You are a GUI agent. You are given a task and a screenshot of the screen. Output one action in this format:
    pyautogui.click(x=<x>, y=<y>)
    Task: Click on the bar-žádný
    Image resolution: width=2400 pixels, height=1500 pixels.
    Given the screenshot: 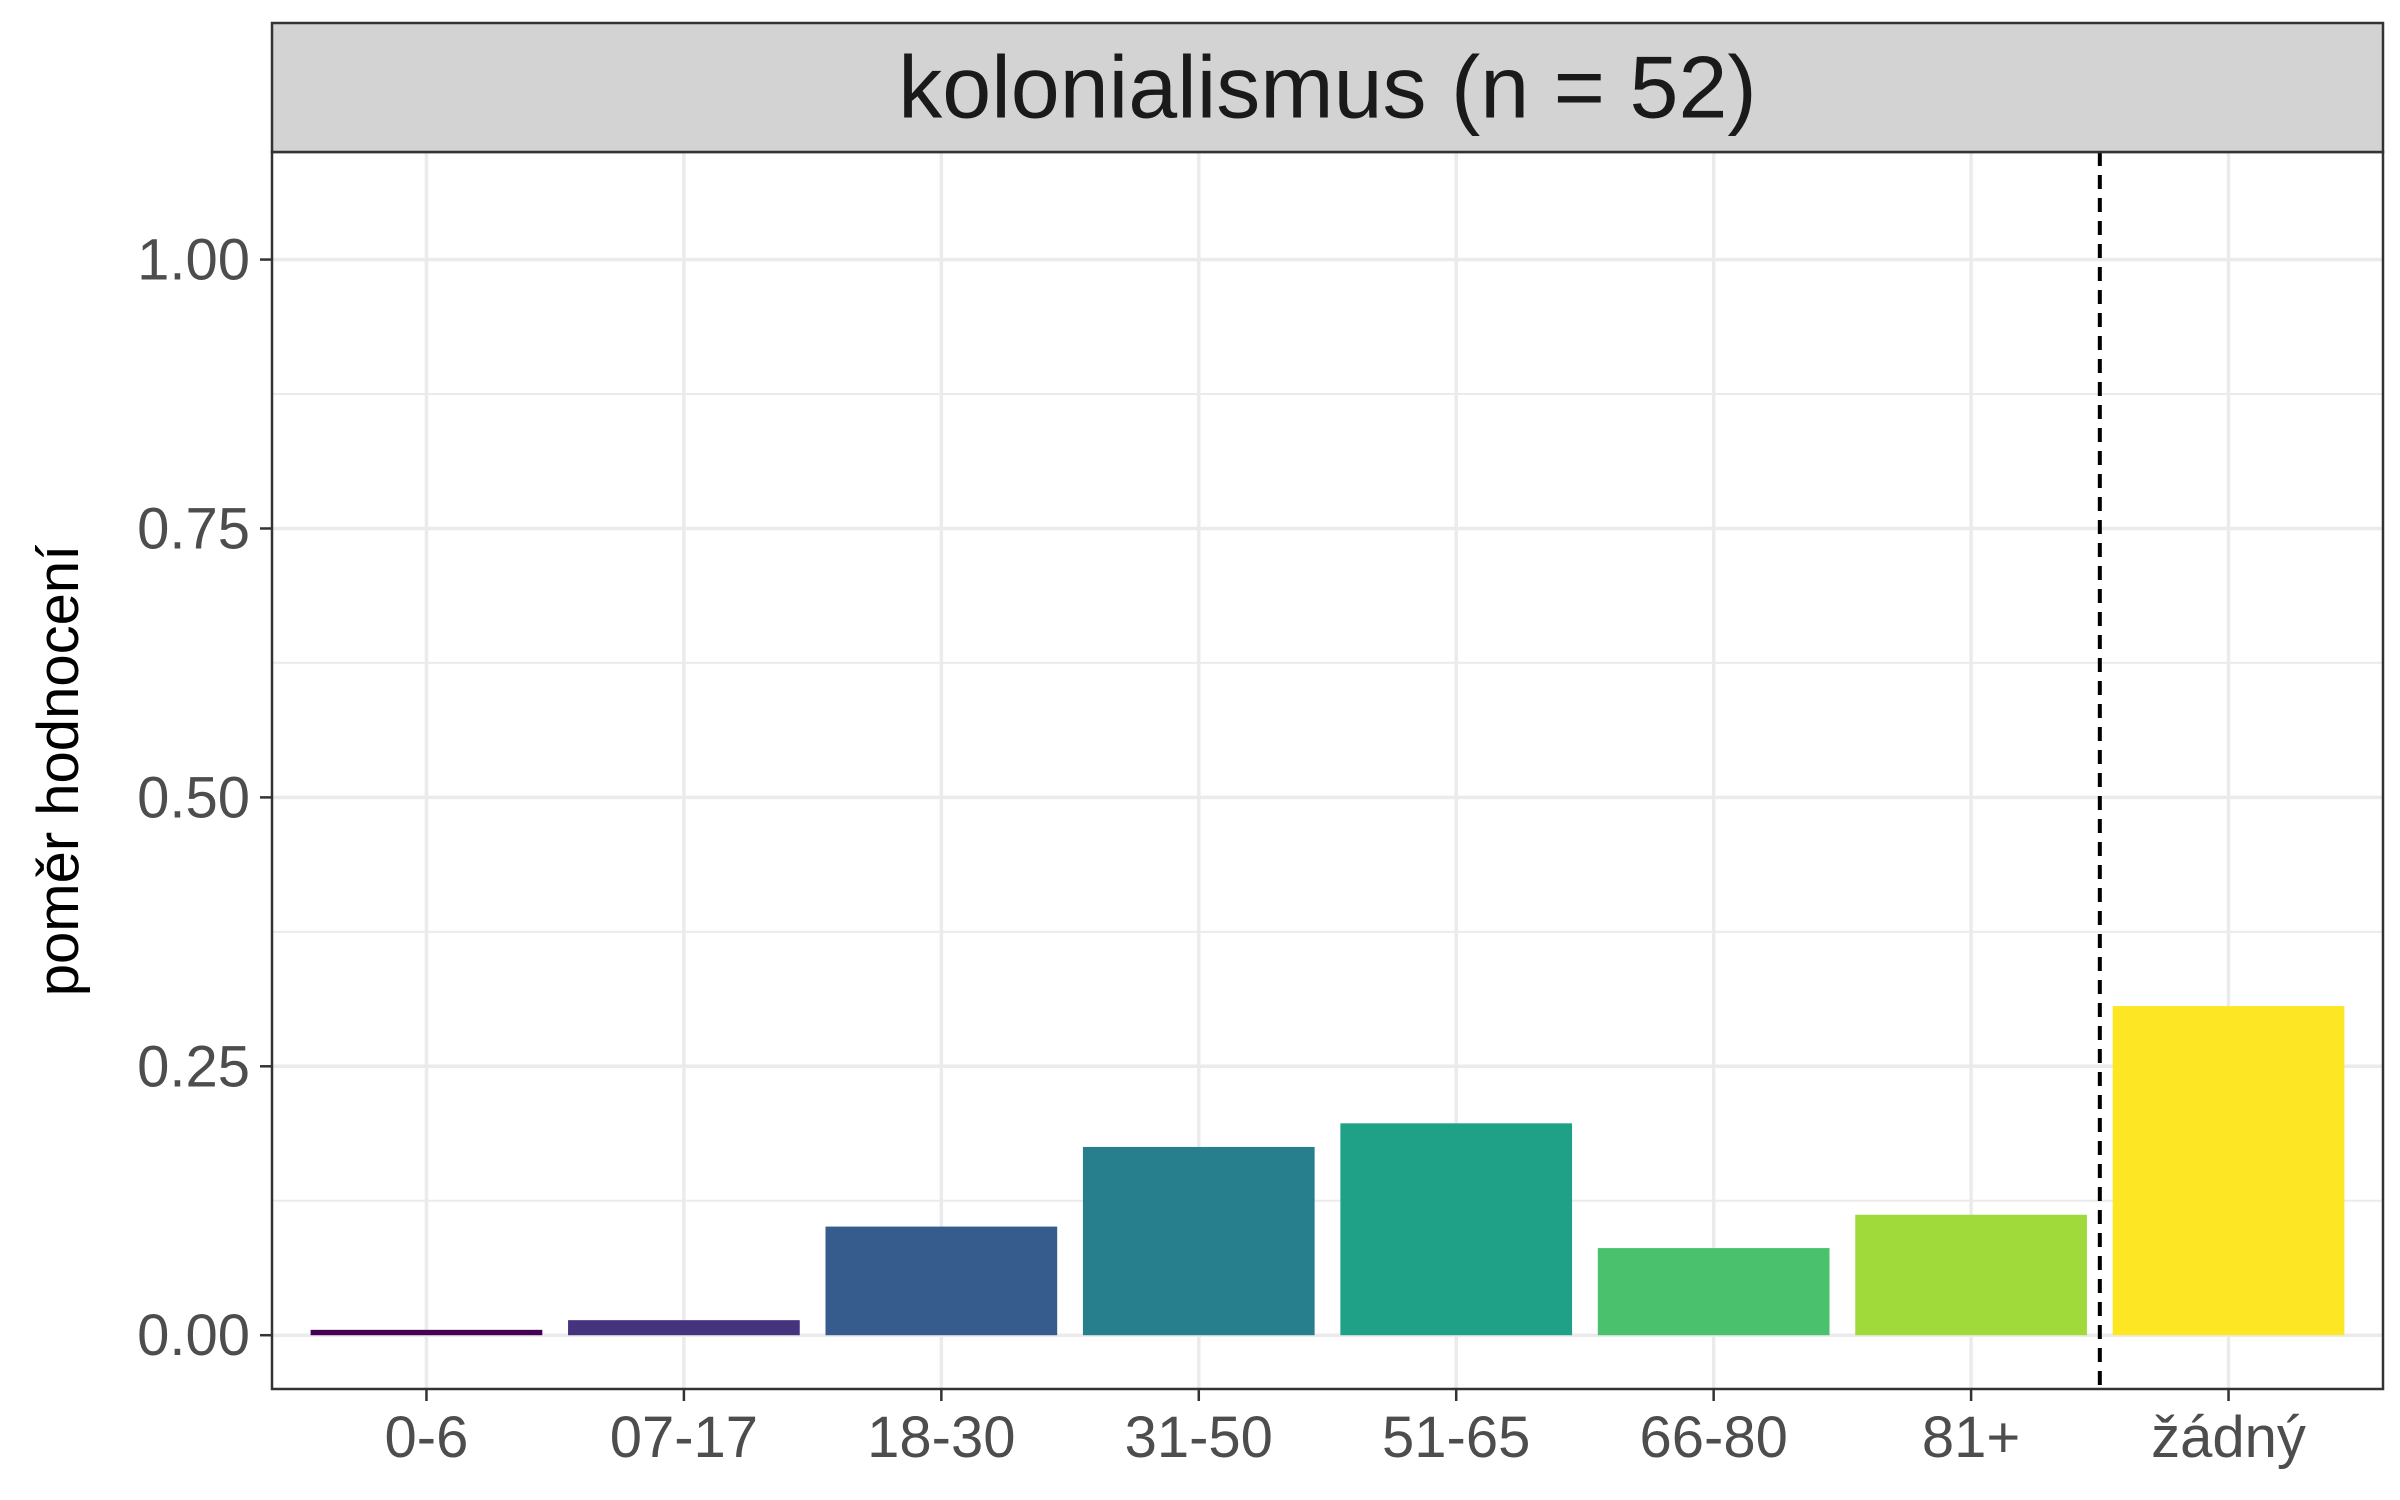 What is the action you would take?
    pyautogui.click(x=2228, y=1171)
    